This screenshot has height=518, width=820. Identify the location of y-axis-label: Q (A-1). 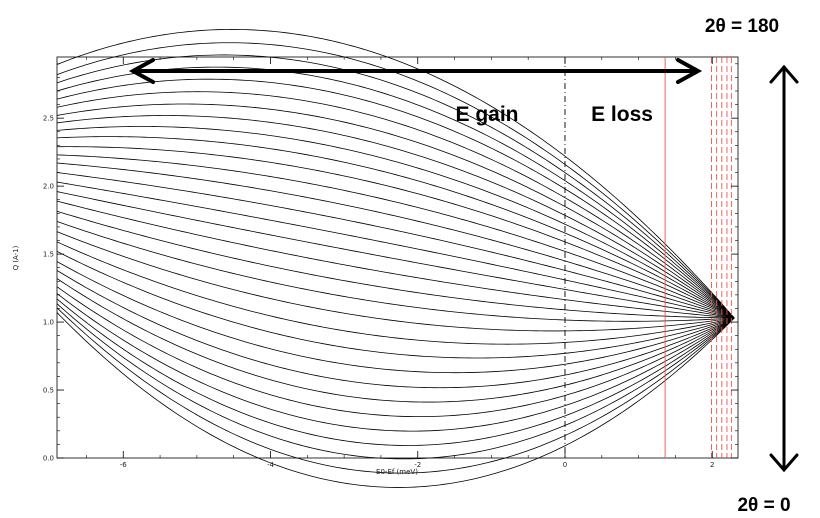
(16, 257).